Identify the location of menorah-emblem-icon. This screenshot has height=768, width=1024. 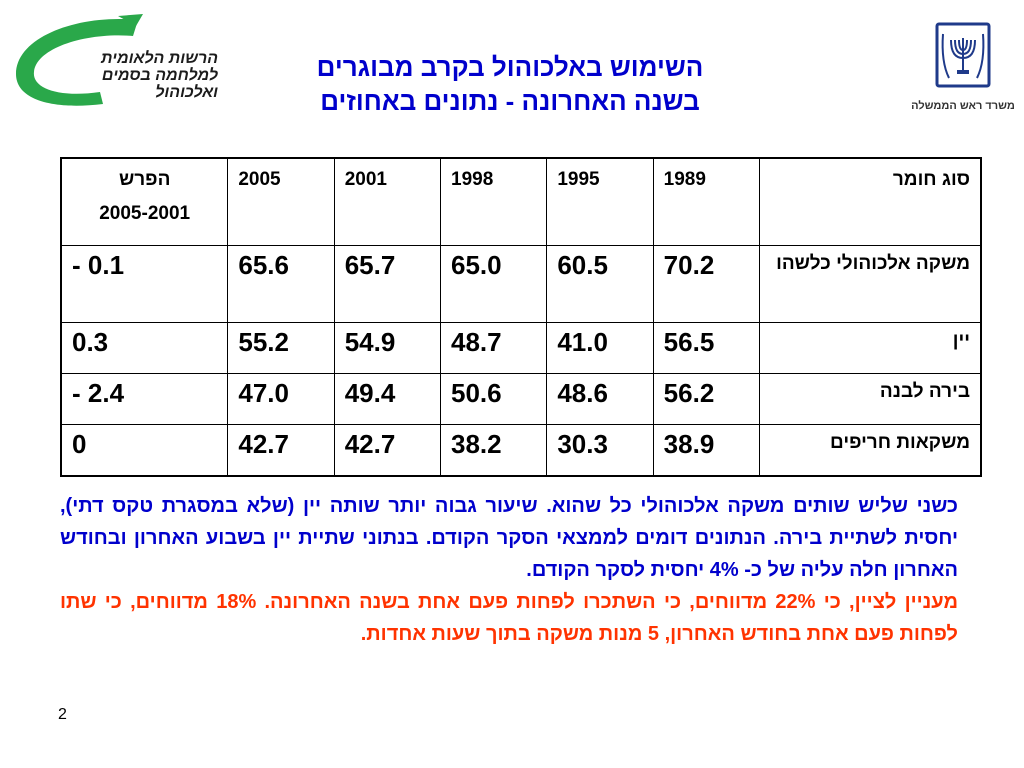
(963, 55).